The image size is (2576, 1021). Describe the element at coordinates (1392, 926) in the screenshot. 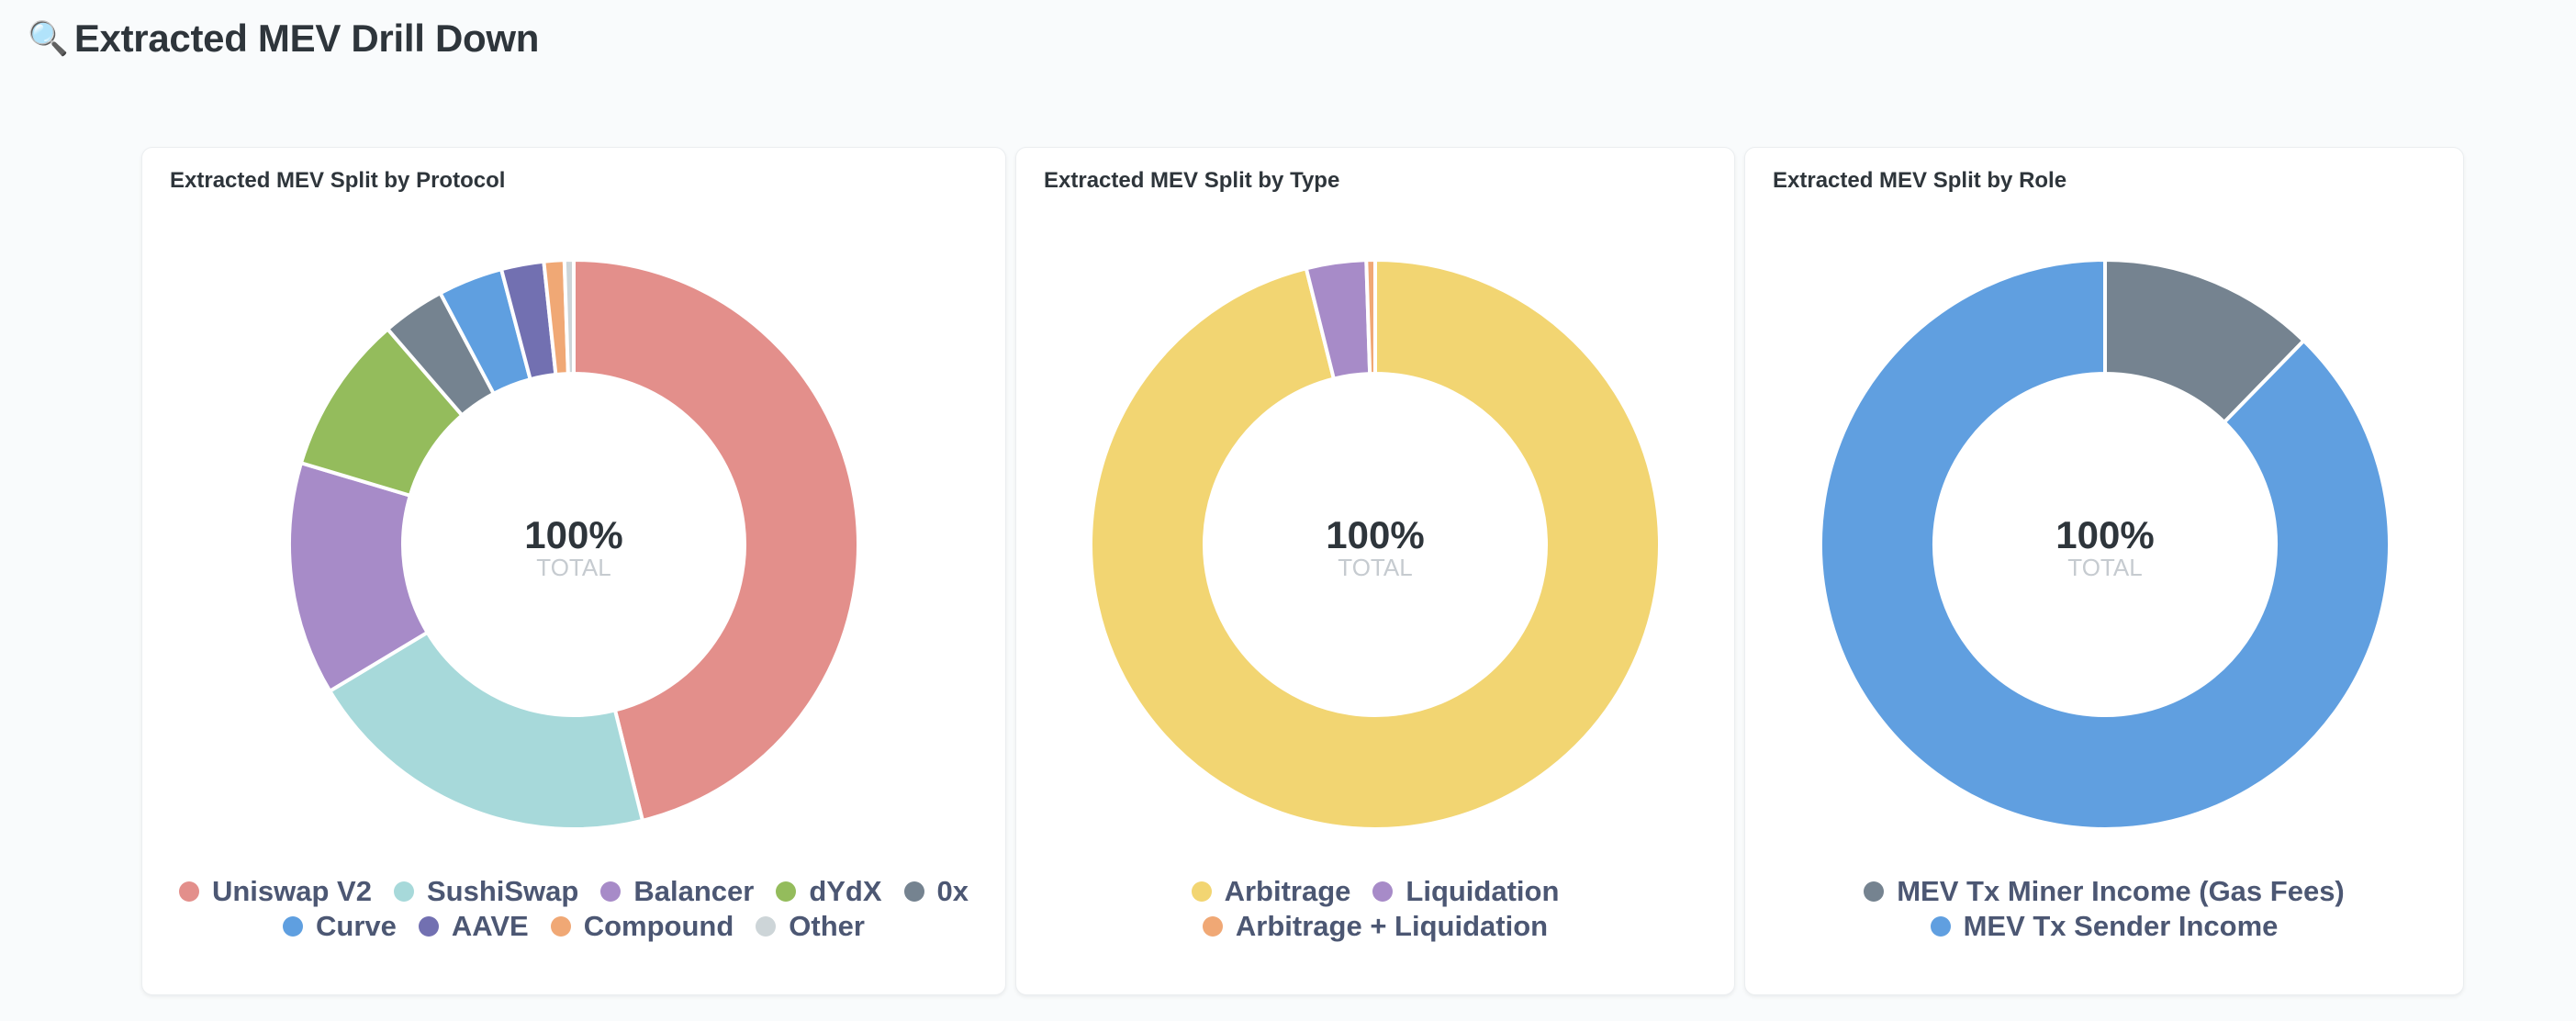

I see `legend-label: Arbitrage + Liquidation` at that location.